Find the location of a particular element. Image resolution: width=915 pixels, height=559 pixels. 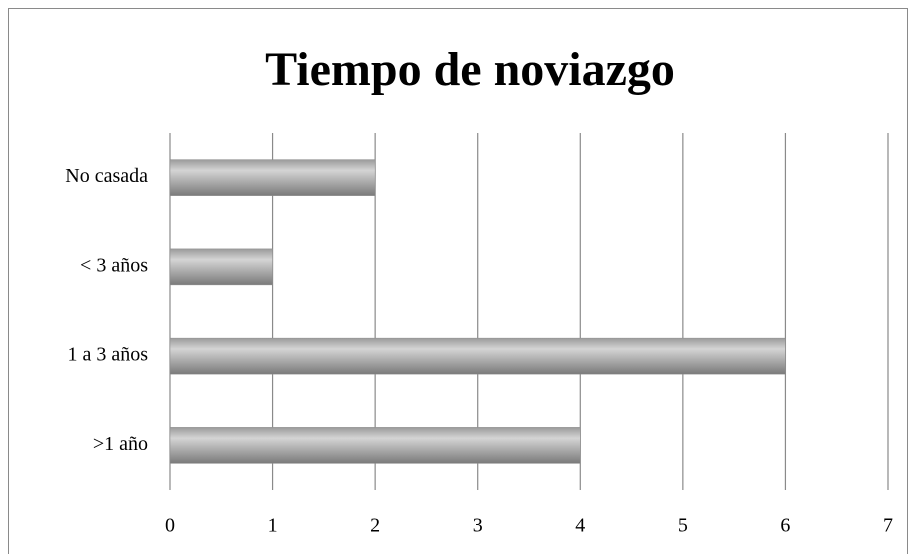

y-tick-label: < 3 años is located at coordinates (114, 265).